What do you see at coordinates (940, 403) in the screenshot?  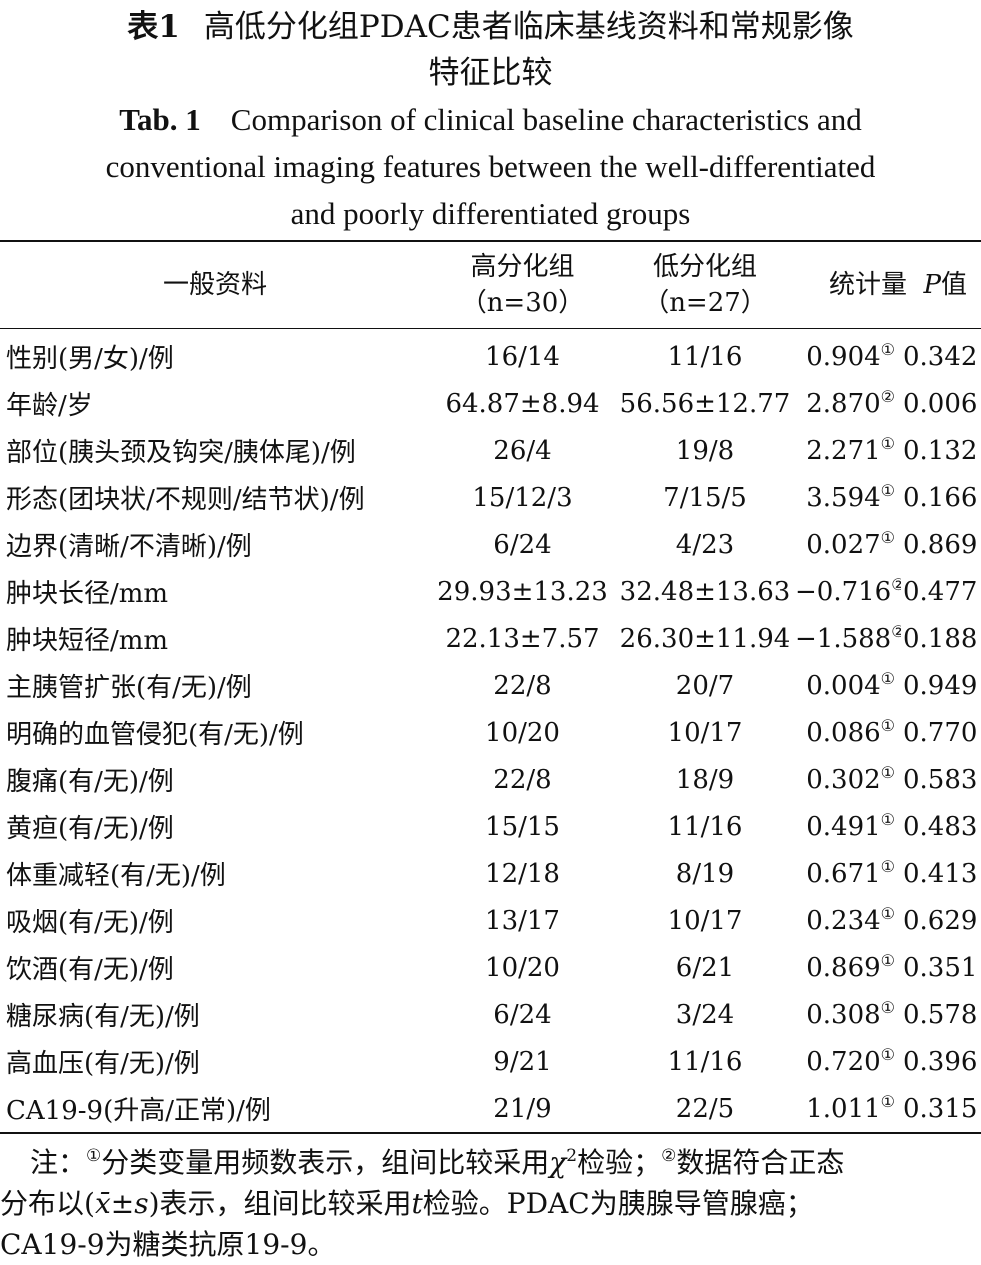 I see `row-p-value: 0.006` at bounding box center [940, 403].